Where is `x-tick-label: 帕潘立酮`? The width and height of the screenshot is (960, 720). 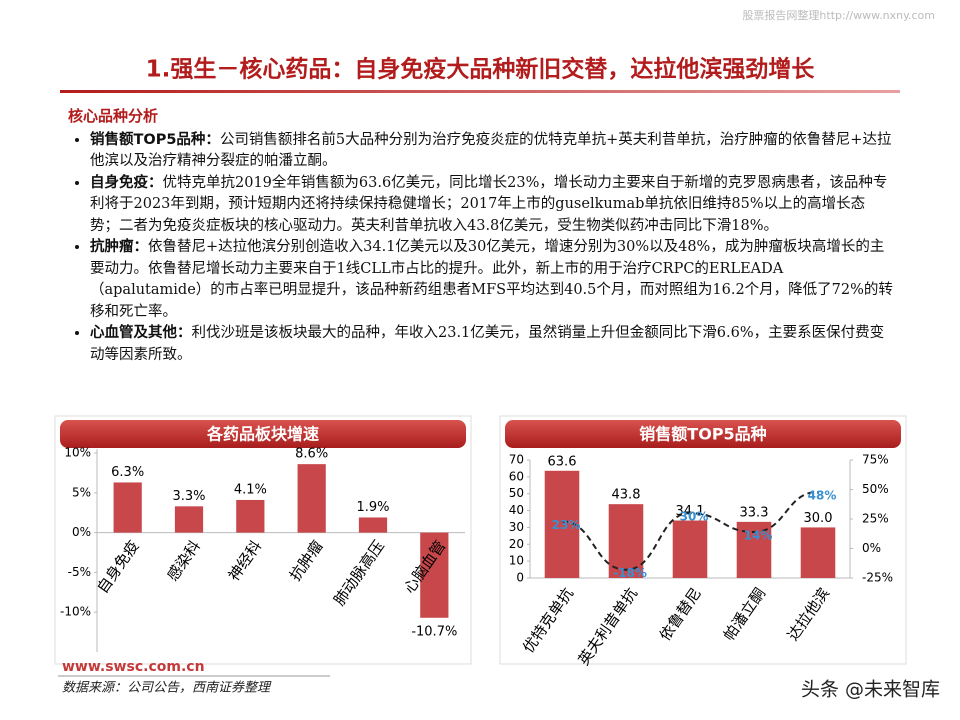 x-tick-label: 帕潘立酮 is located at coordinates (744, 614).